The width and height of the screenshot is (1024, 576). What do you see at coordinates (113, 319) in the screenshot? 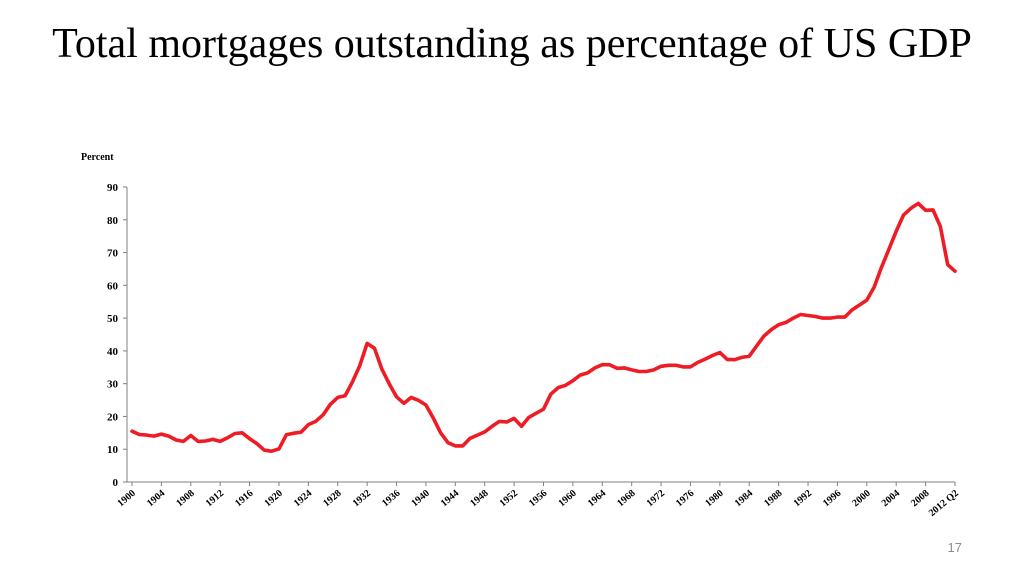
I see `y-tick-label: 50` at bounding box center [113, 319].